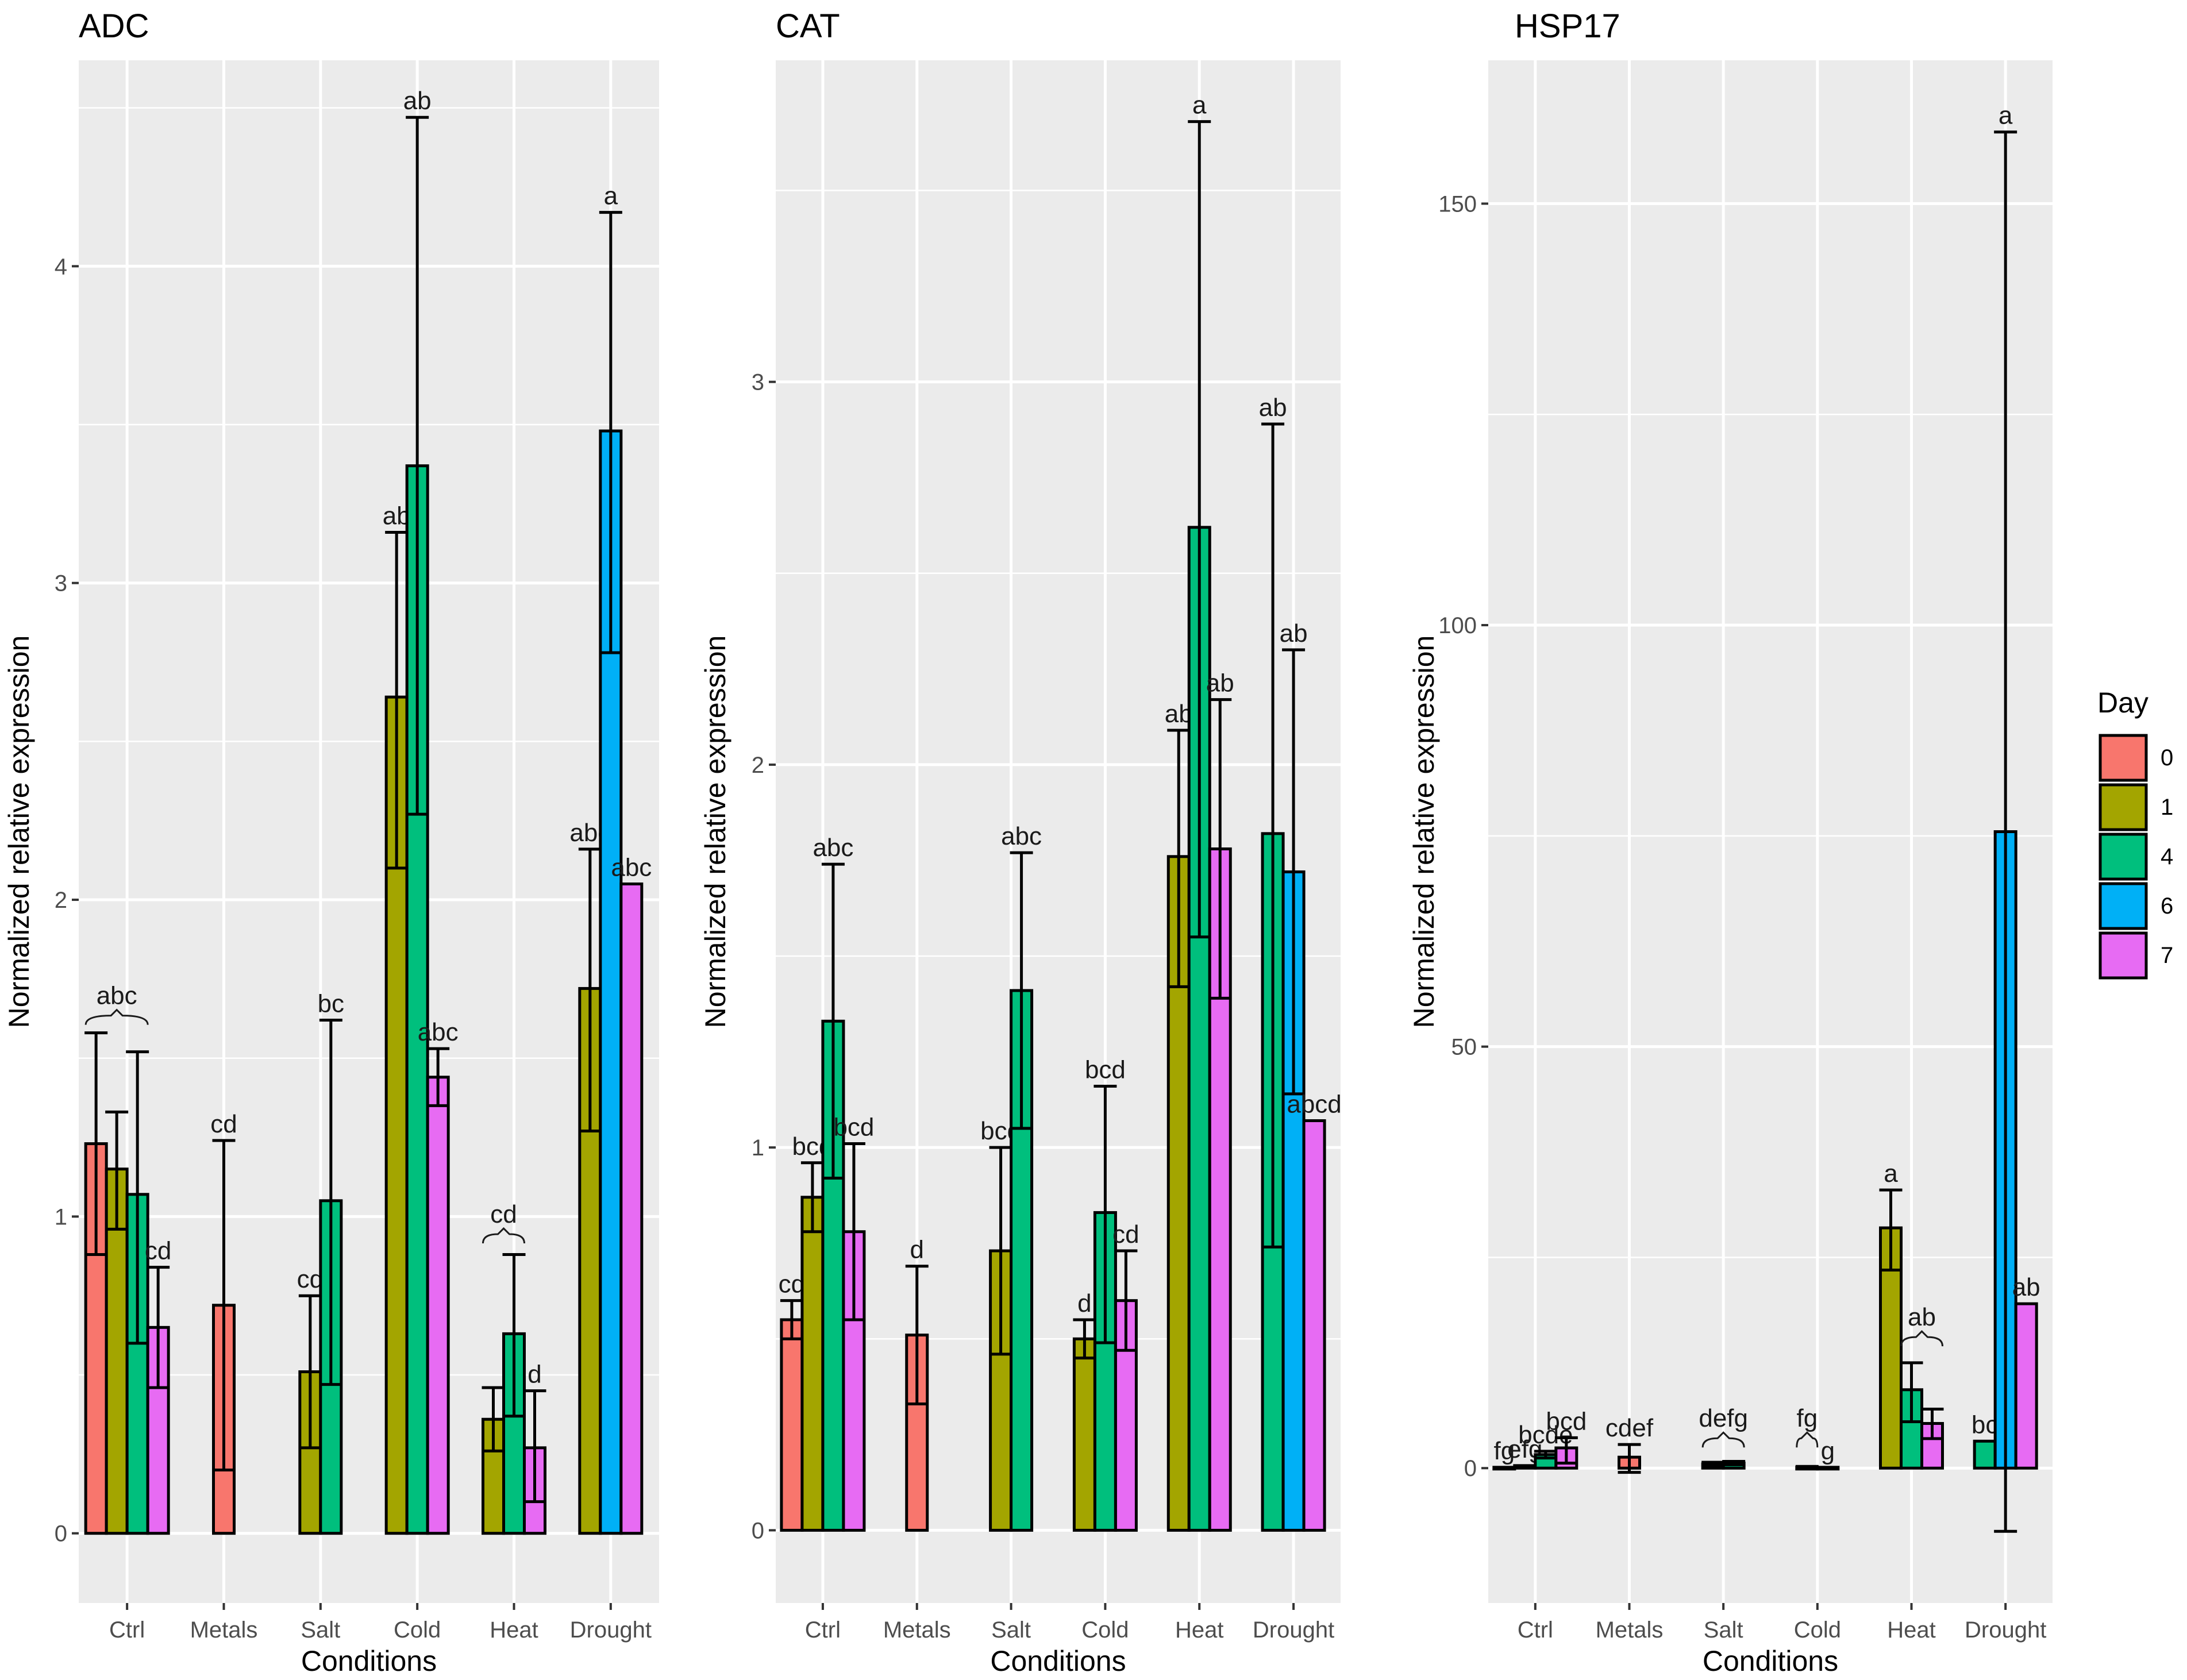 The height and width of the screenshot is (1680, 2187). I want to click on y-tick-label: 100, so click(1458, 626).